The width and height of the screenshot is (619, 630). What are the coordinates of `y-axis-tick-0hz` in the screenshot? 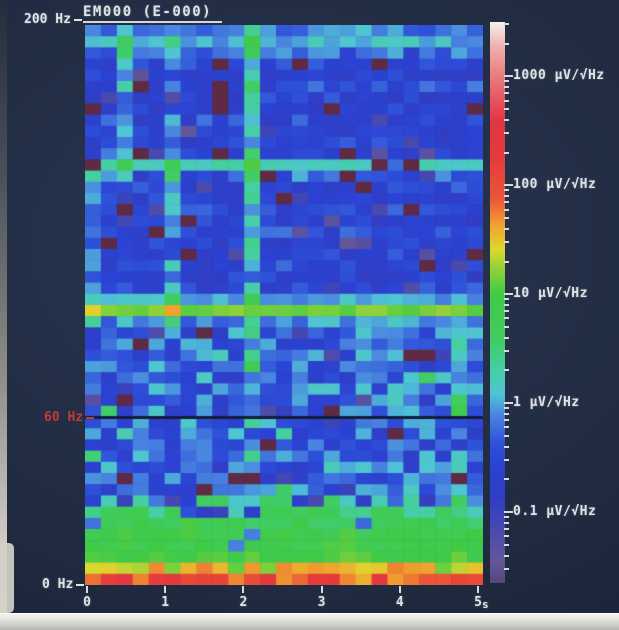 It's located at (80, 584).